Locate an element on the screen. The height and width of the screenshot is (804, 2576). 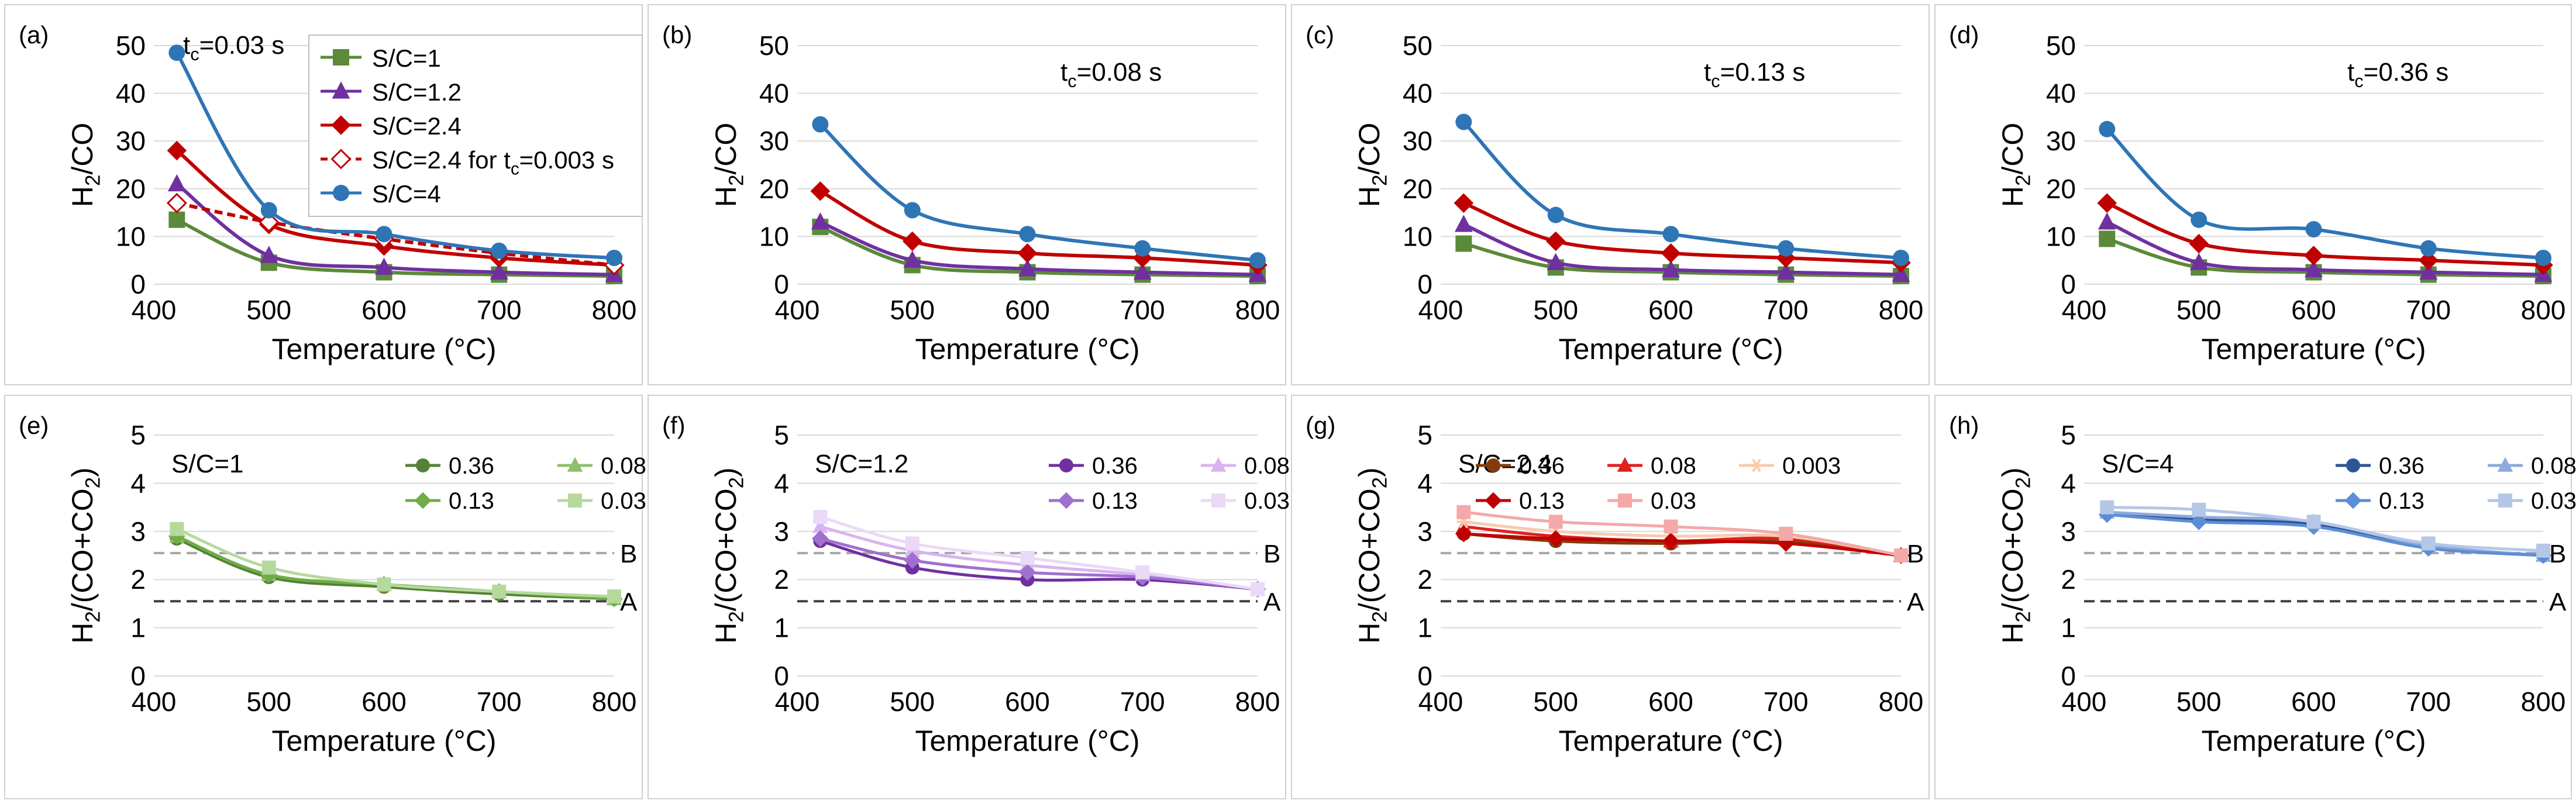
annotation-part: =0.03 s is located at coordinates (242, 45).